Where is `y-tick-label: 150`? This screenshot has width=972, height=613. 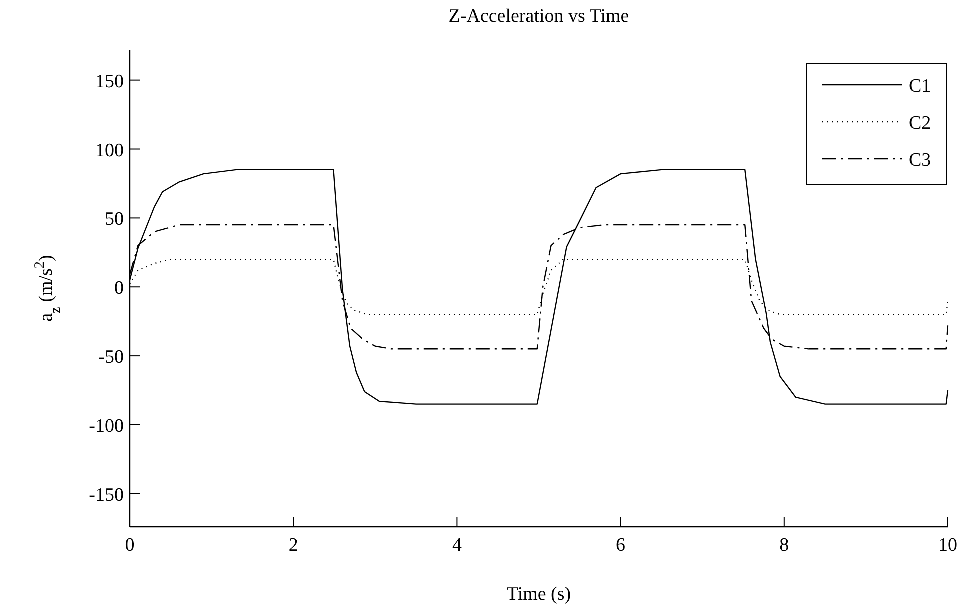
y-tick-label: 150 is located at coordinates (110, 81).